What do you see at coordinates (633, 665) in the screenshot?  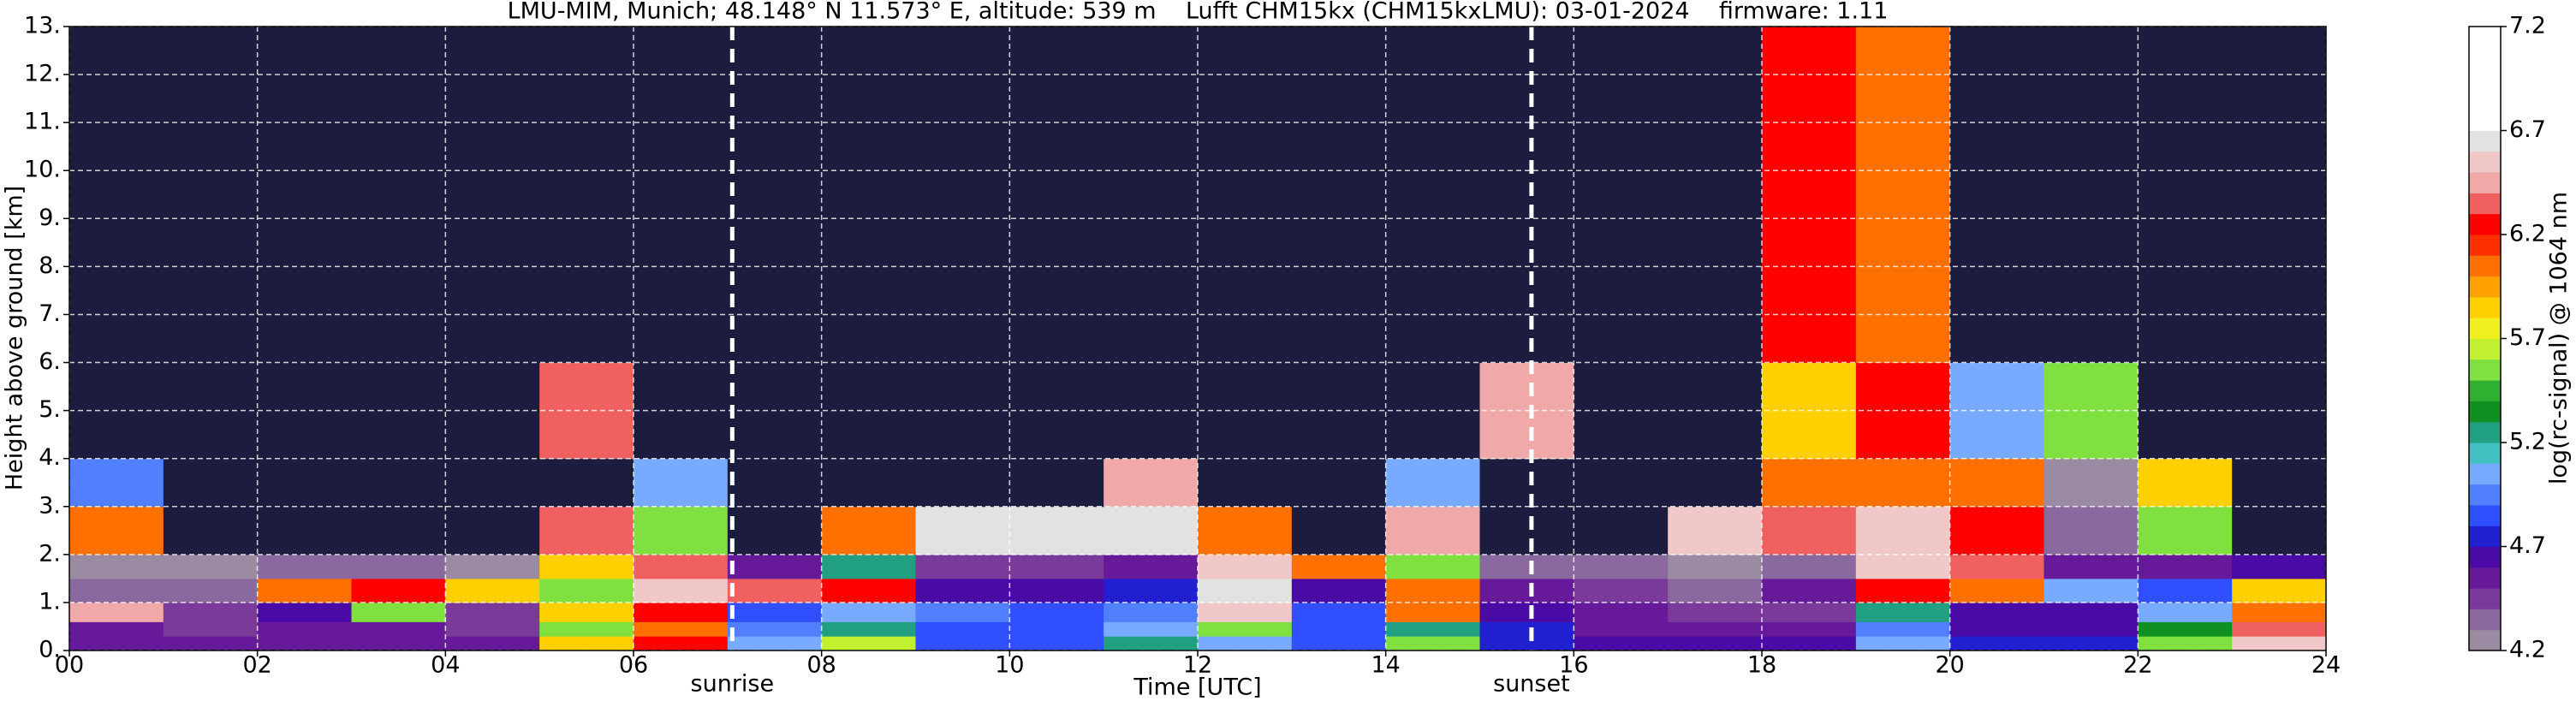 I see `x-tick-label: 06` at bounding box center [633, 665].